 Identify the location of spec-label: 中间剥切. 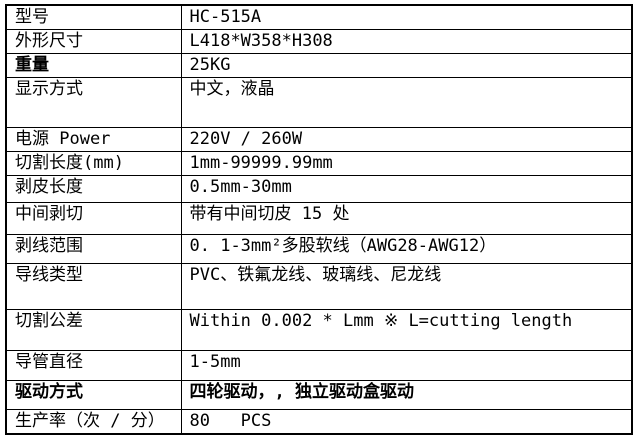
(93, 218).